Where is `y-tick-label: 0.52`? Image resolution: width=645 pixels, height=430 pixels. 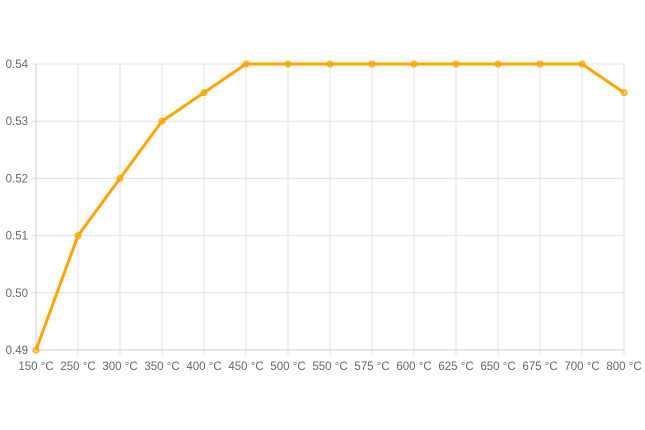
y-tick-label: 0.52 is located at coordinates (17, 179).